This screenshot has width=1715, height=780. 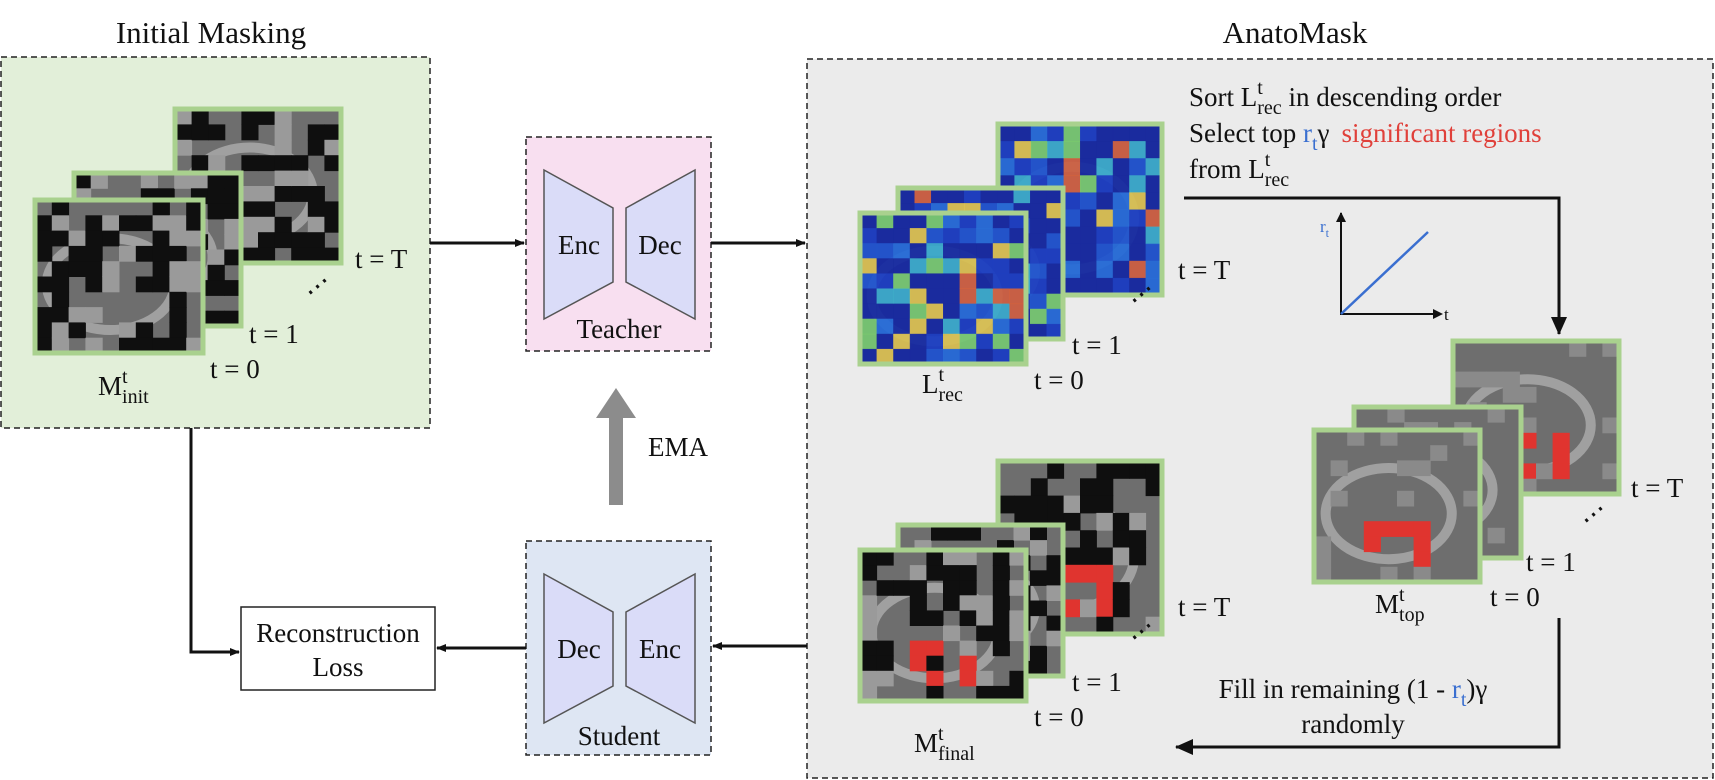 What do you see at coordinates (1375, 265) in the screenshot?
I see `arrow` at bounding box center [1375, 265].